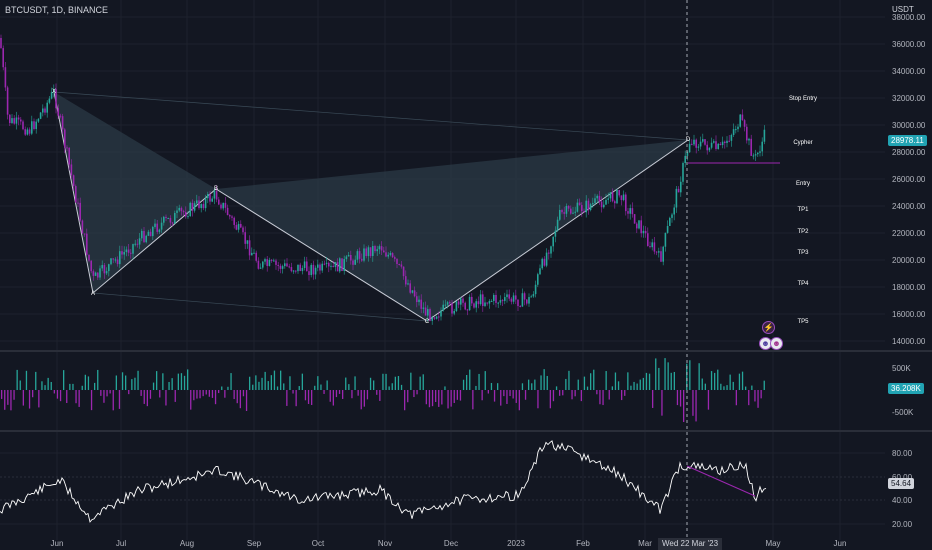 Image resolution: width=932 pixels, height=550 pixels. Describe the element at coordinates (768, 327) in the screenshot. I see `lightning-icon: ⚡` at that location.